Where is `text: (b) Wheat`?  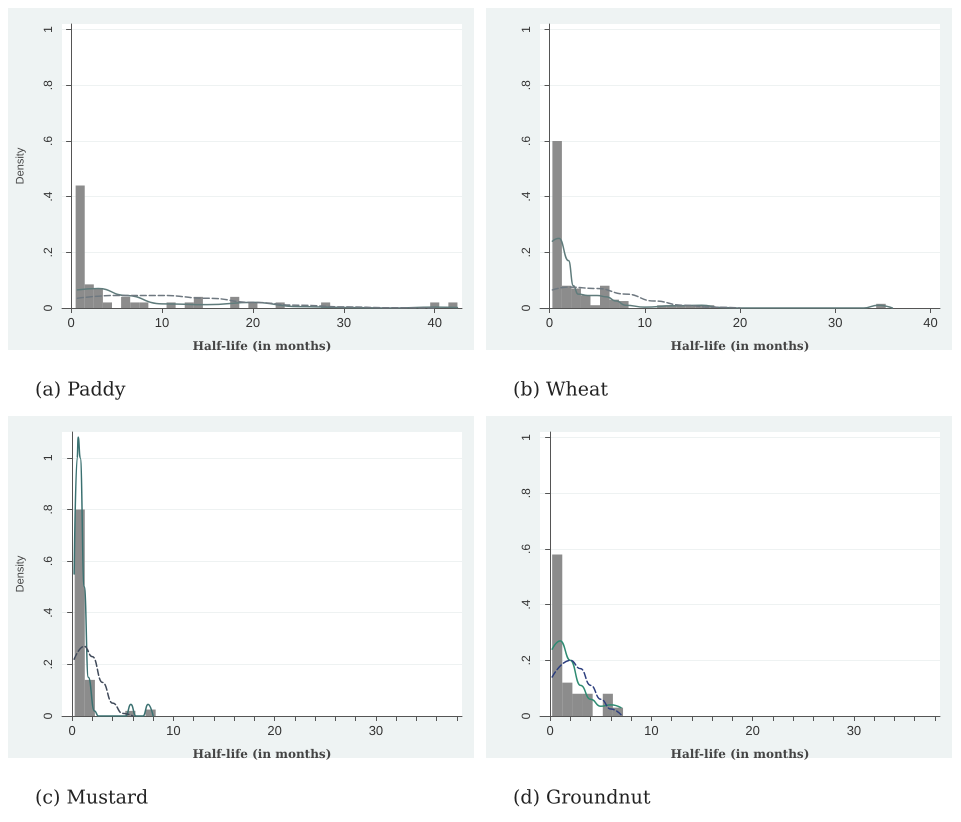
text: (b) Wheat is located at coordinates (560, 389).